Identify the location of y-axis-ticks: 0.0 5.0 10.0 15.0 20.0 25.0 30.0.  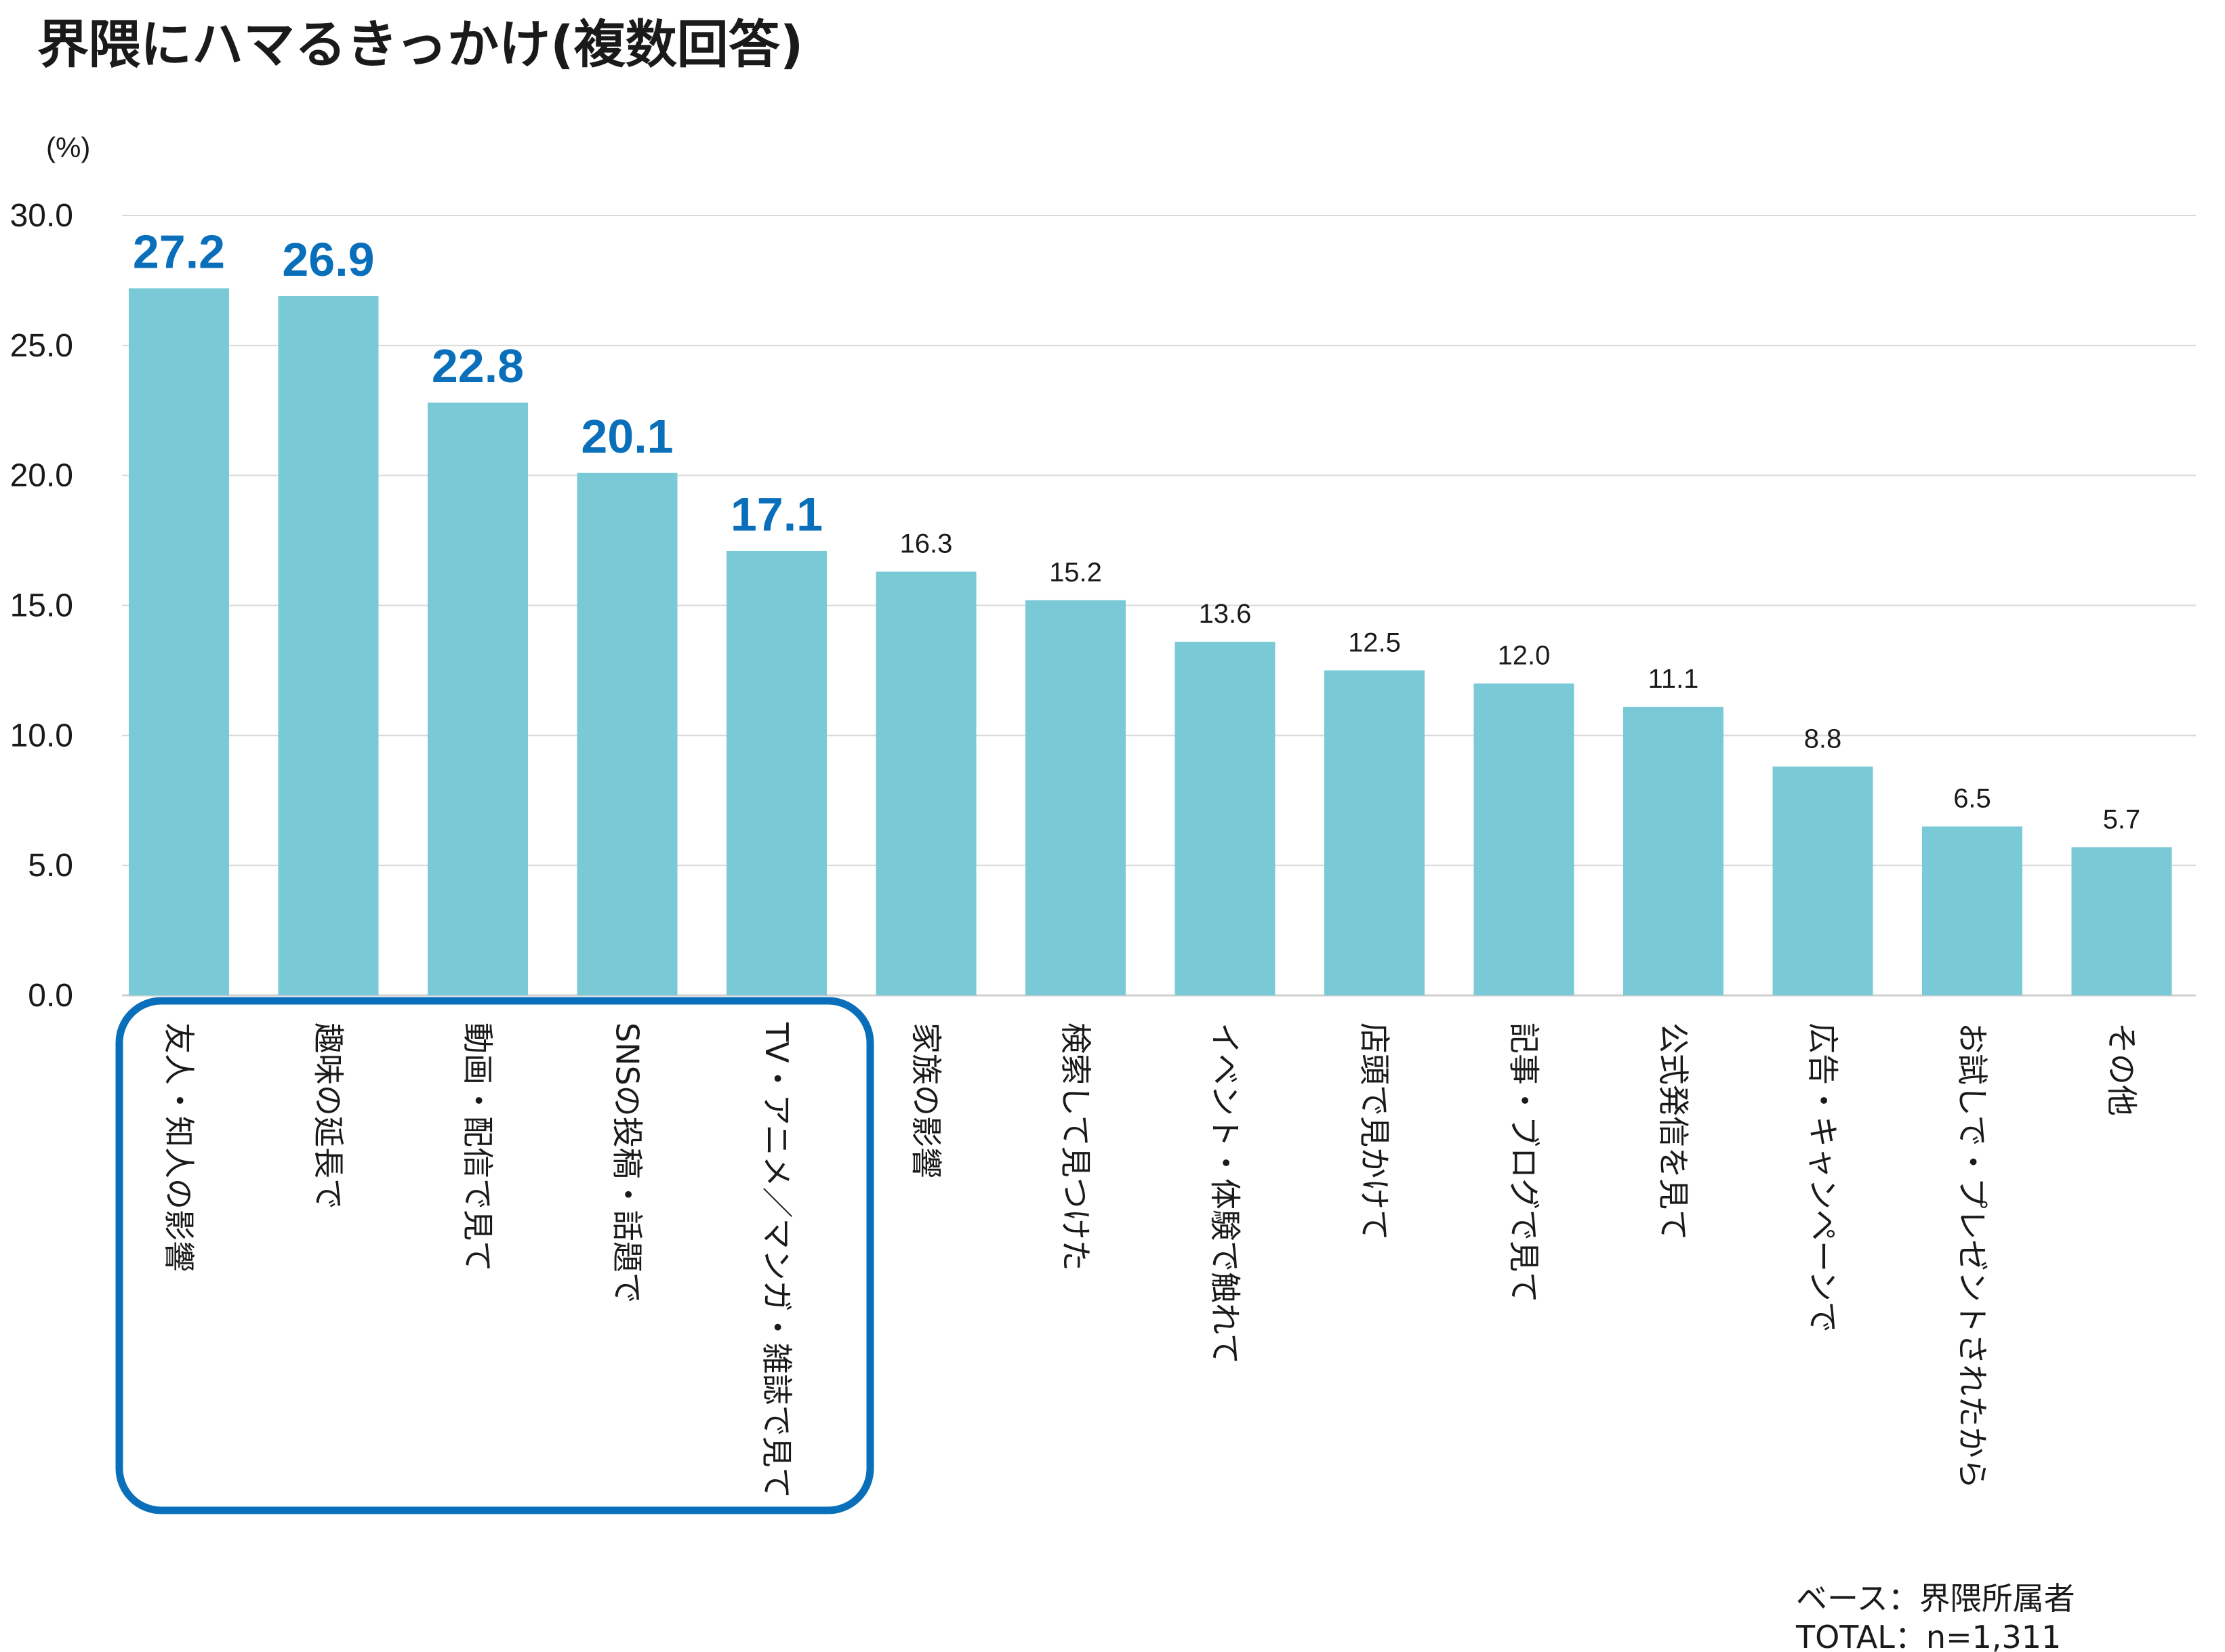
(41, 606).